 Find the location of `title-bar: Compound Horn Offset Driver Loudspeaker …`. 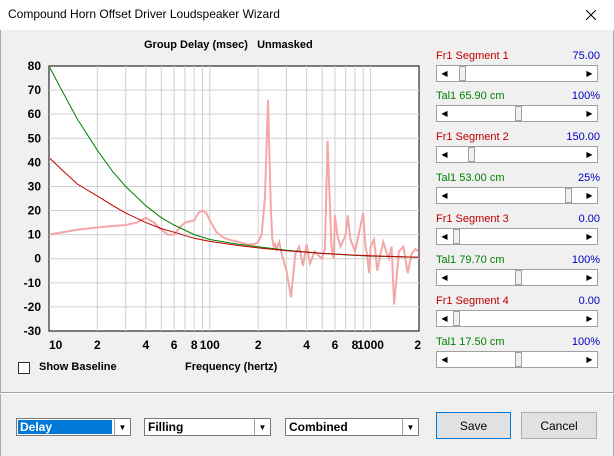

title-bar: Compound Horn Offset Driver Loudspeaker … is located at coordinates (307, 15).